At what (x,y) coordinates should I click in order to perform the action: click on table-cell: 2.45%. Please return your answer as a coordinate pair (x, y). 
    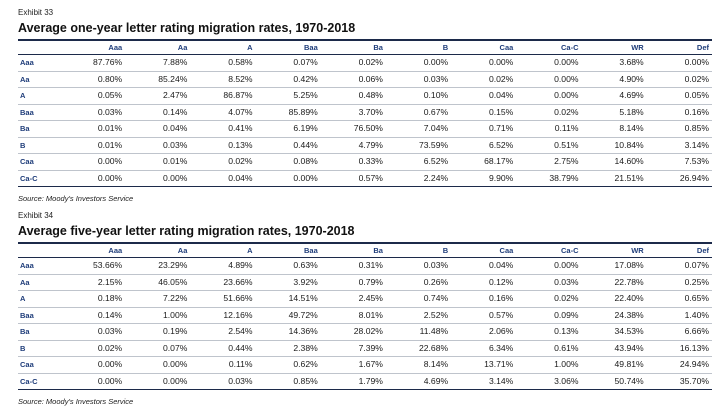
    Looking at the image, I should click on (353, 299).